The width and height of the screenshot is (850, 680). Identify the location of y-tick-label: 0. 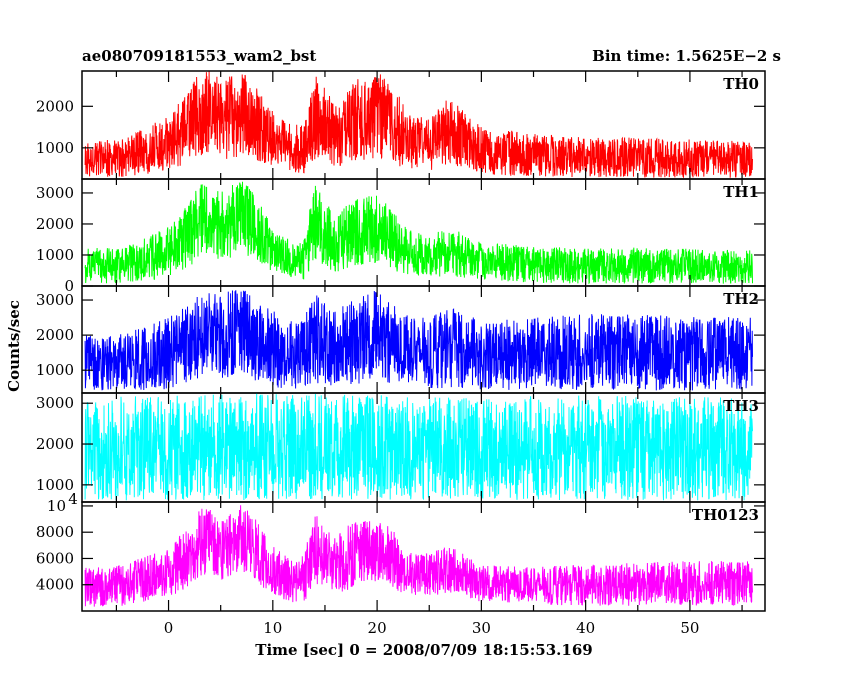
(69, 286).